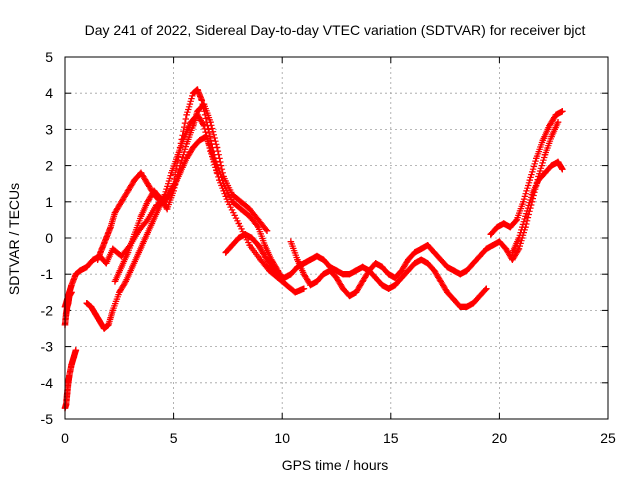 The height and width of the screenshot is (480, 640). What do you see at coordinates (47, 383) in the screenshot?
I see `y-tick-label: -4` at bounding box center [47, 383].